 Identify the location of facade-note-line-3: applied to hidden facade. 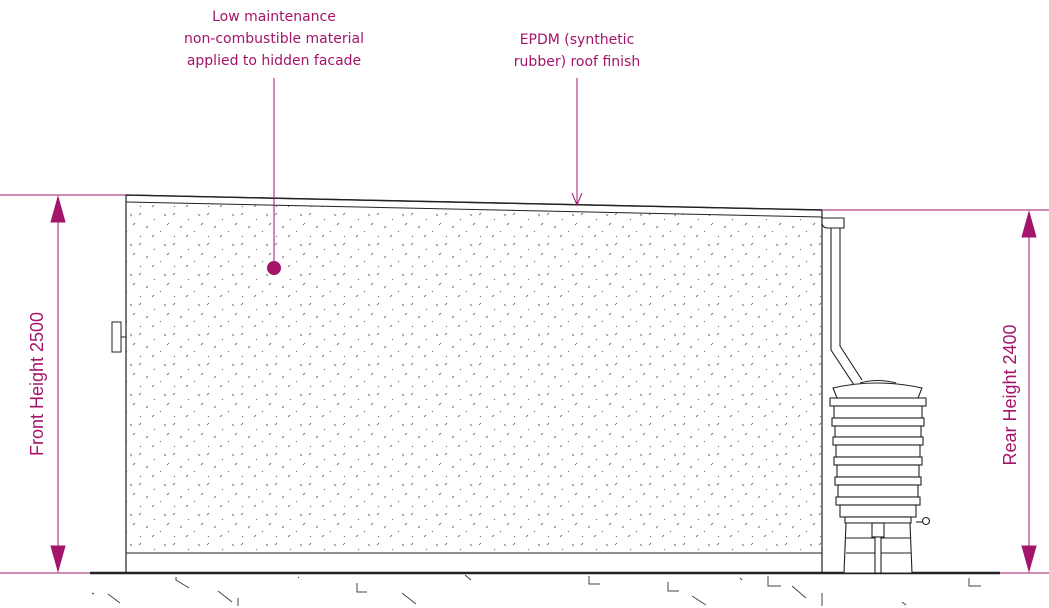
(274, 61).